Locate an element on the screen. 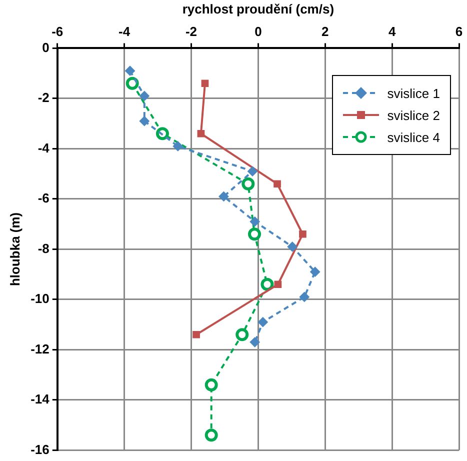 This screenshot has width=467, height=461. x-axis-title: rychlost proudění (cm/s) is located at coordinates (258, 8).